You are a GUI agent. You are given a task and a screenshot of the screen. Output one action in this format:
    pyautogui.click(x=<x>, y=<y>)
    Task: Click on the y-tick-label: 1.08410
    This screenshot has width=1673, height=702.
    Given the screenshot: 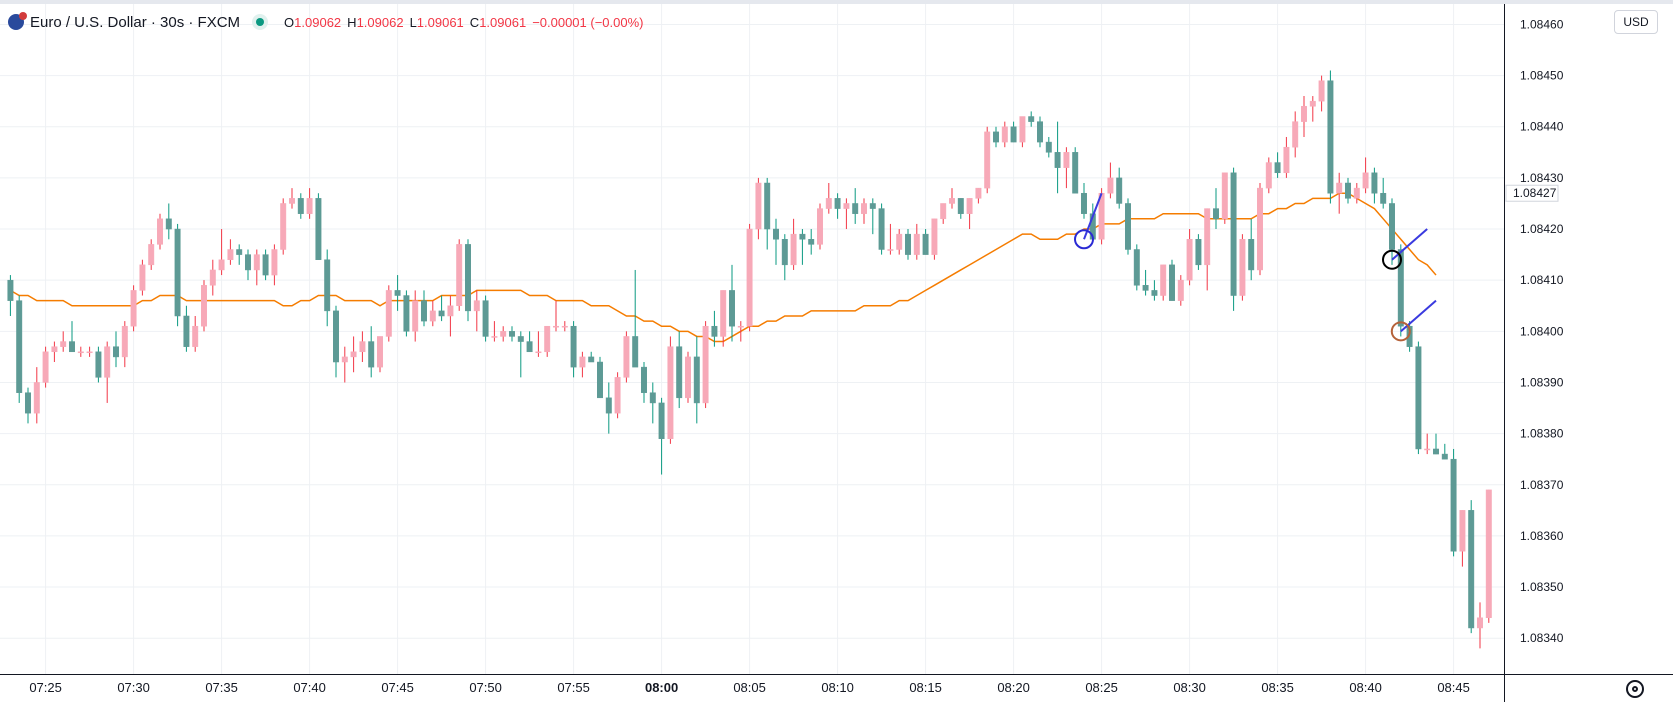 What is the action you would take?
    pyautogui.click(x=1542, y=280)
    